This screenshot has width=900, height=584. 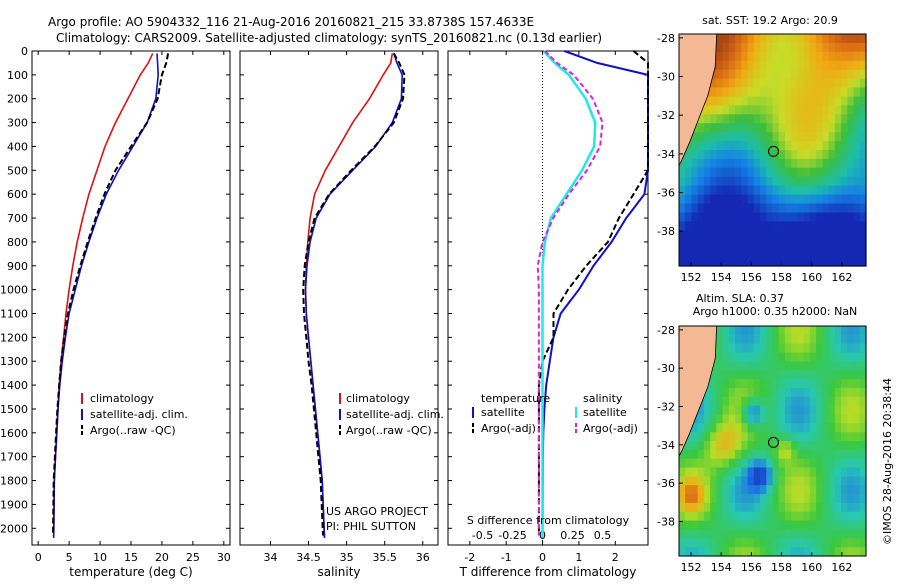 I want to click on map-y-tick-label: -36, so click(x=666, y=193).